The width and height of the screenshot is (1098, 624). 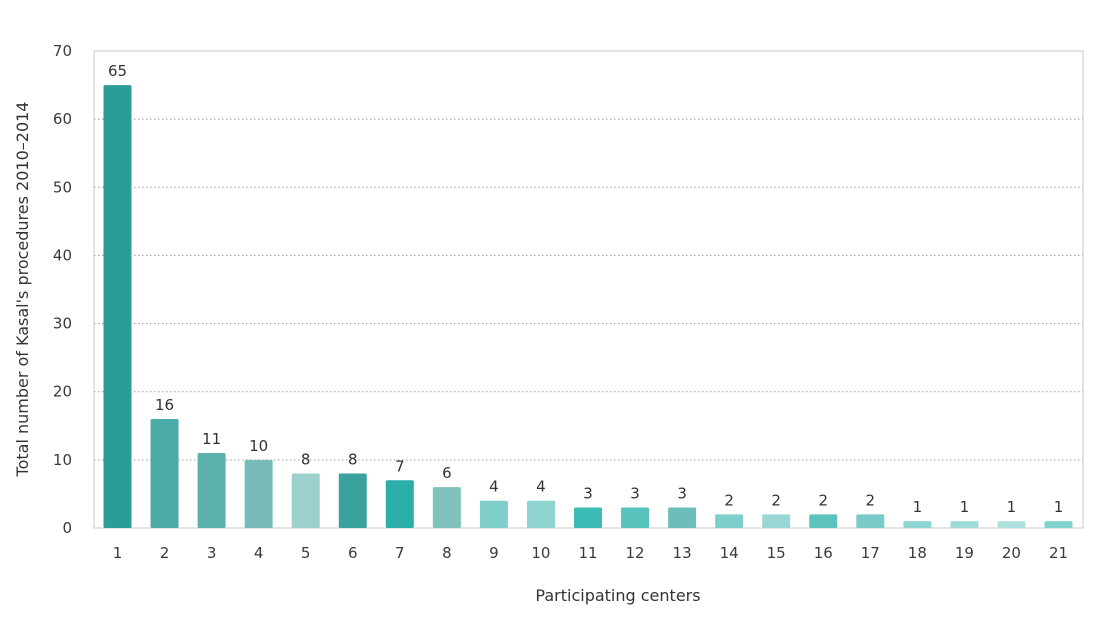 What do you see at coordinates (1058, 553) in the screenshot?
I see `x-tick-label: 21` at bounding box center [1058, 553].